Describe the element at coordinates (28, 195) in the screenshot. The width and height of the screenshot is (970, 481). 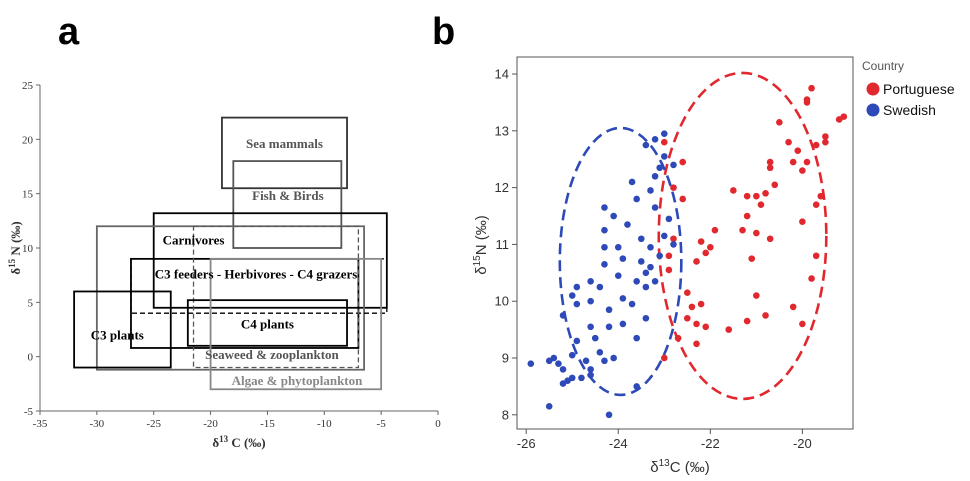
I see `y-tick-label: 15` at that location.